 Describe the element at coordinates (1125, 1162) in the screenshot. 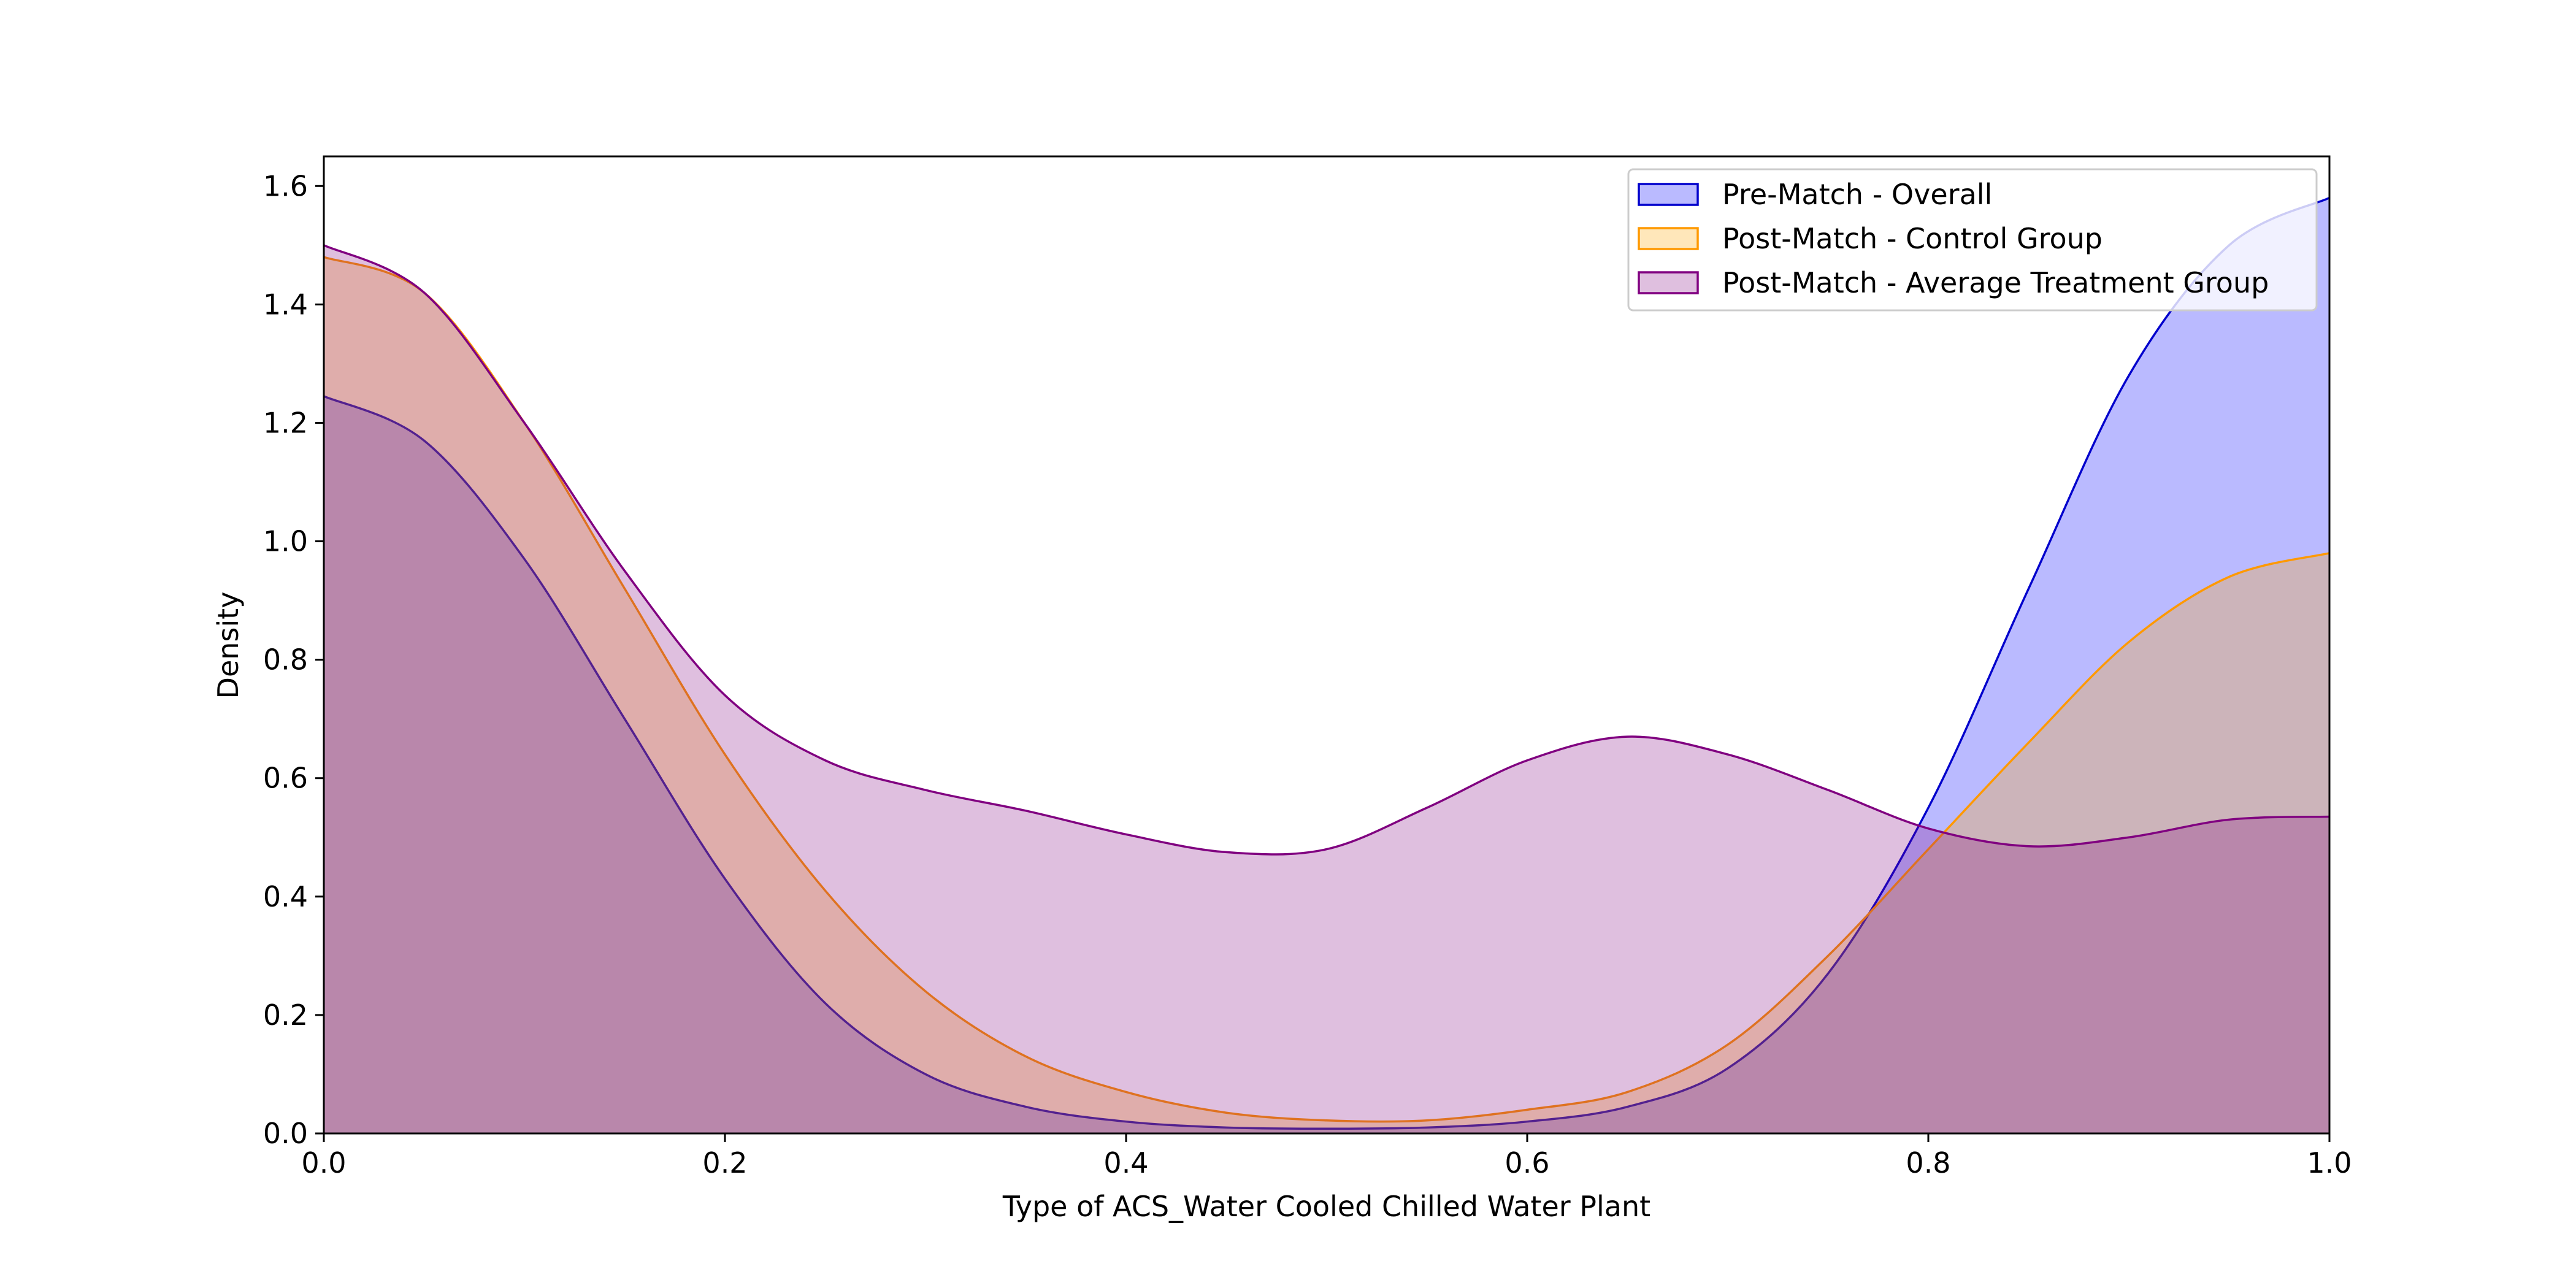

I see `x-tick-label: 0.4` at that location.